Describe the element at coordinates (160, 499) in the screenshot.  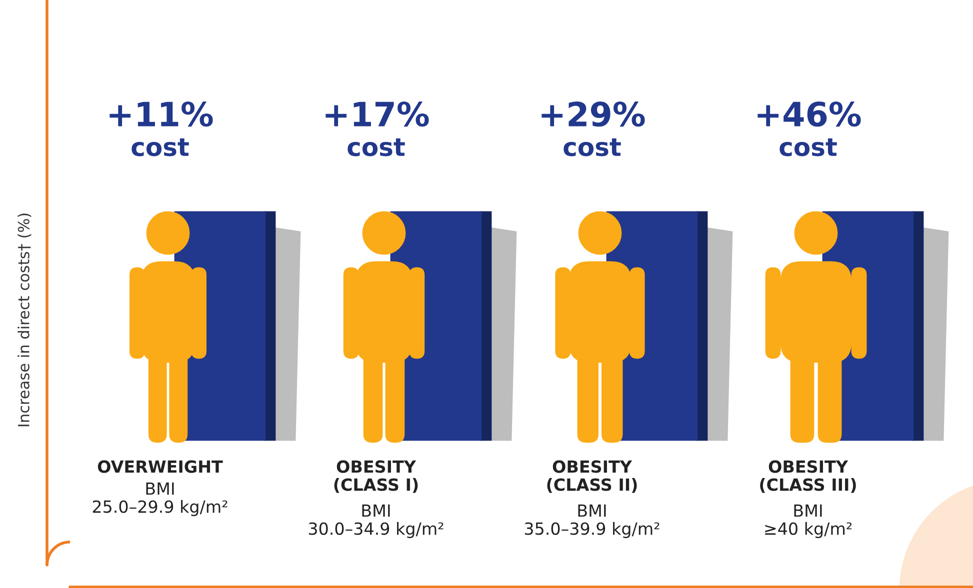
I see `text: BMI 25.0–29.9 kg/m²` at that location.